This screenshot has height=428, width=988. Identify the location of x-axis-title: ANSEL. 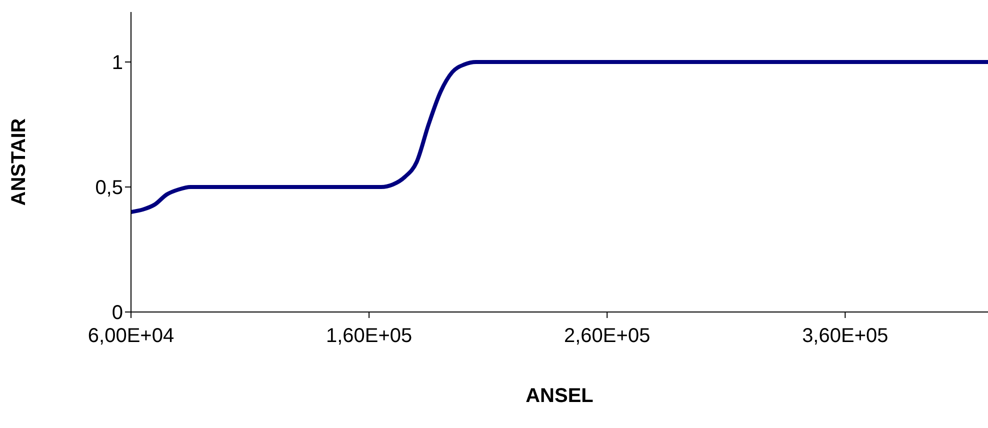
(560, 396).